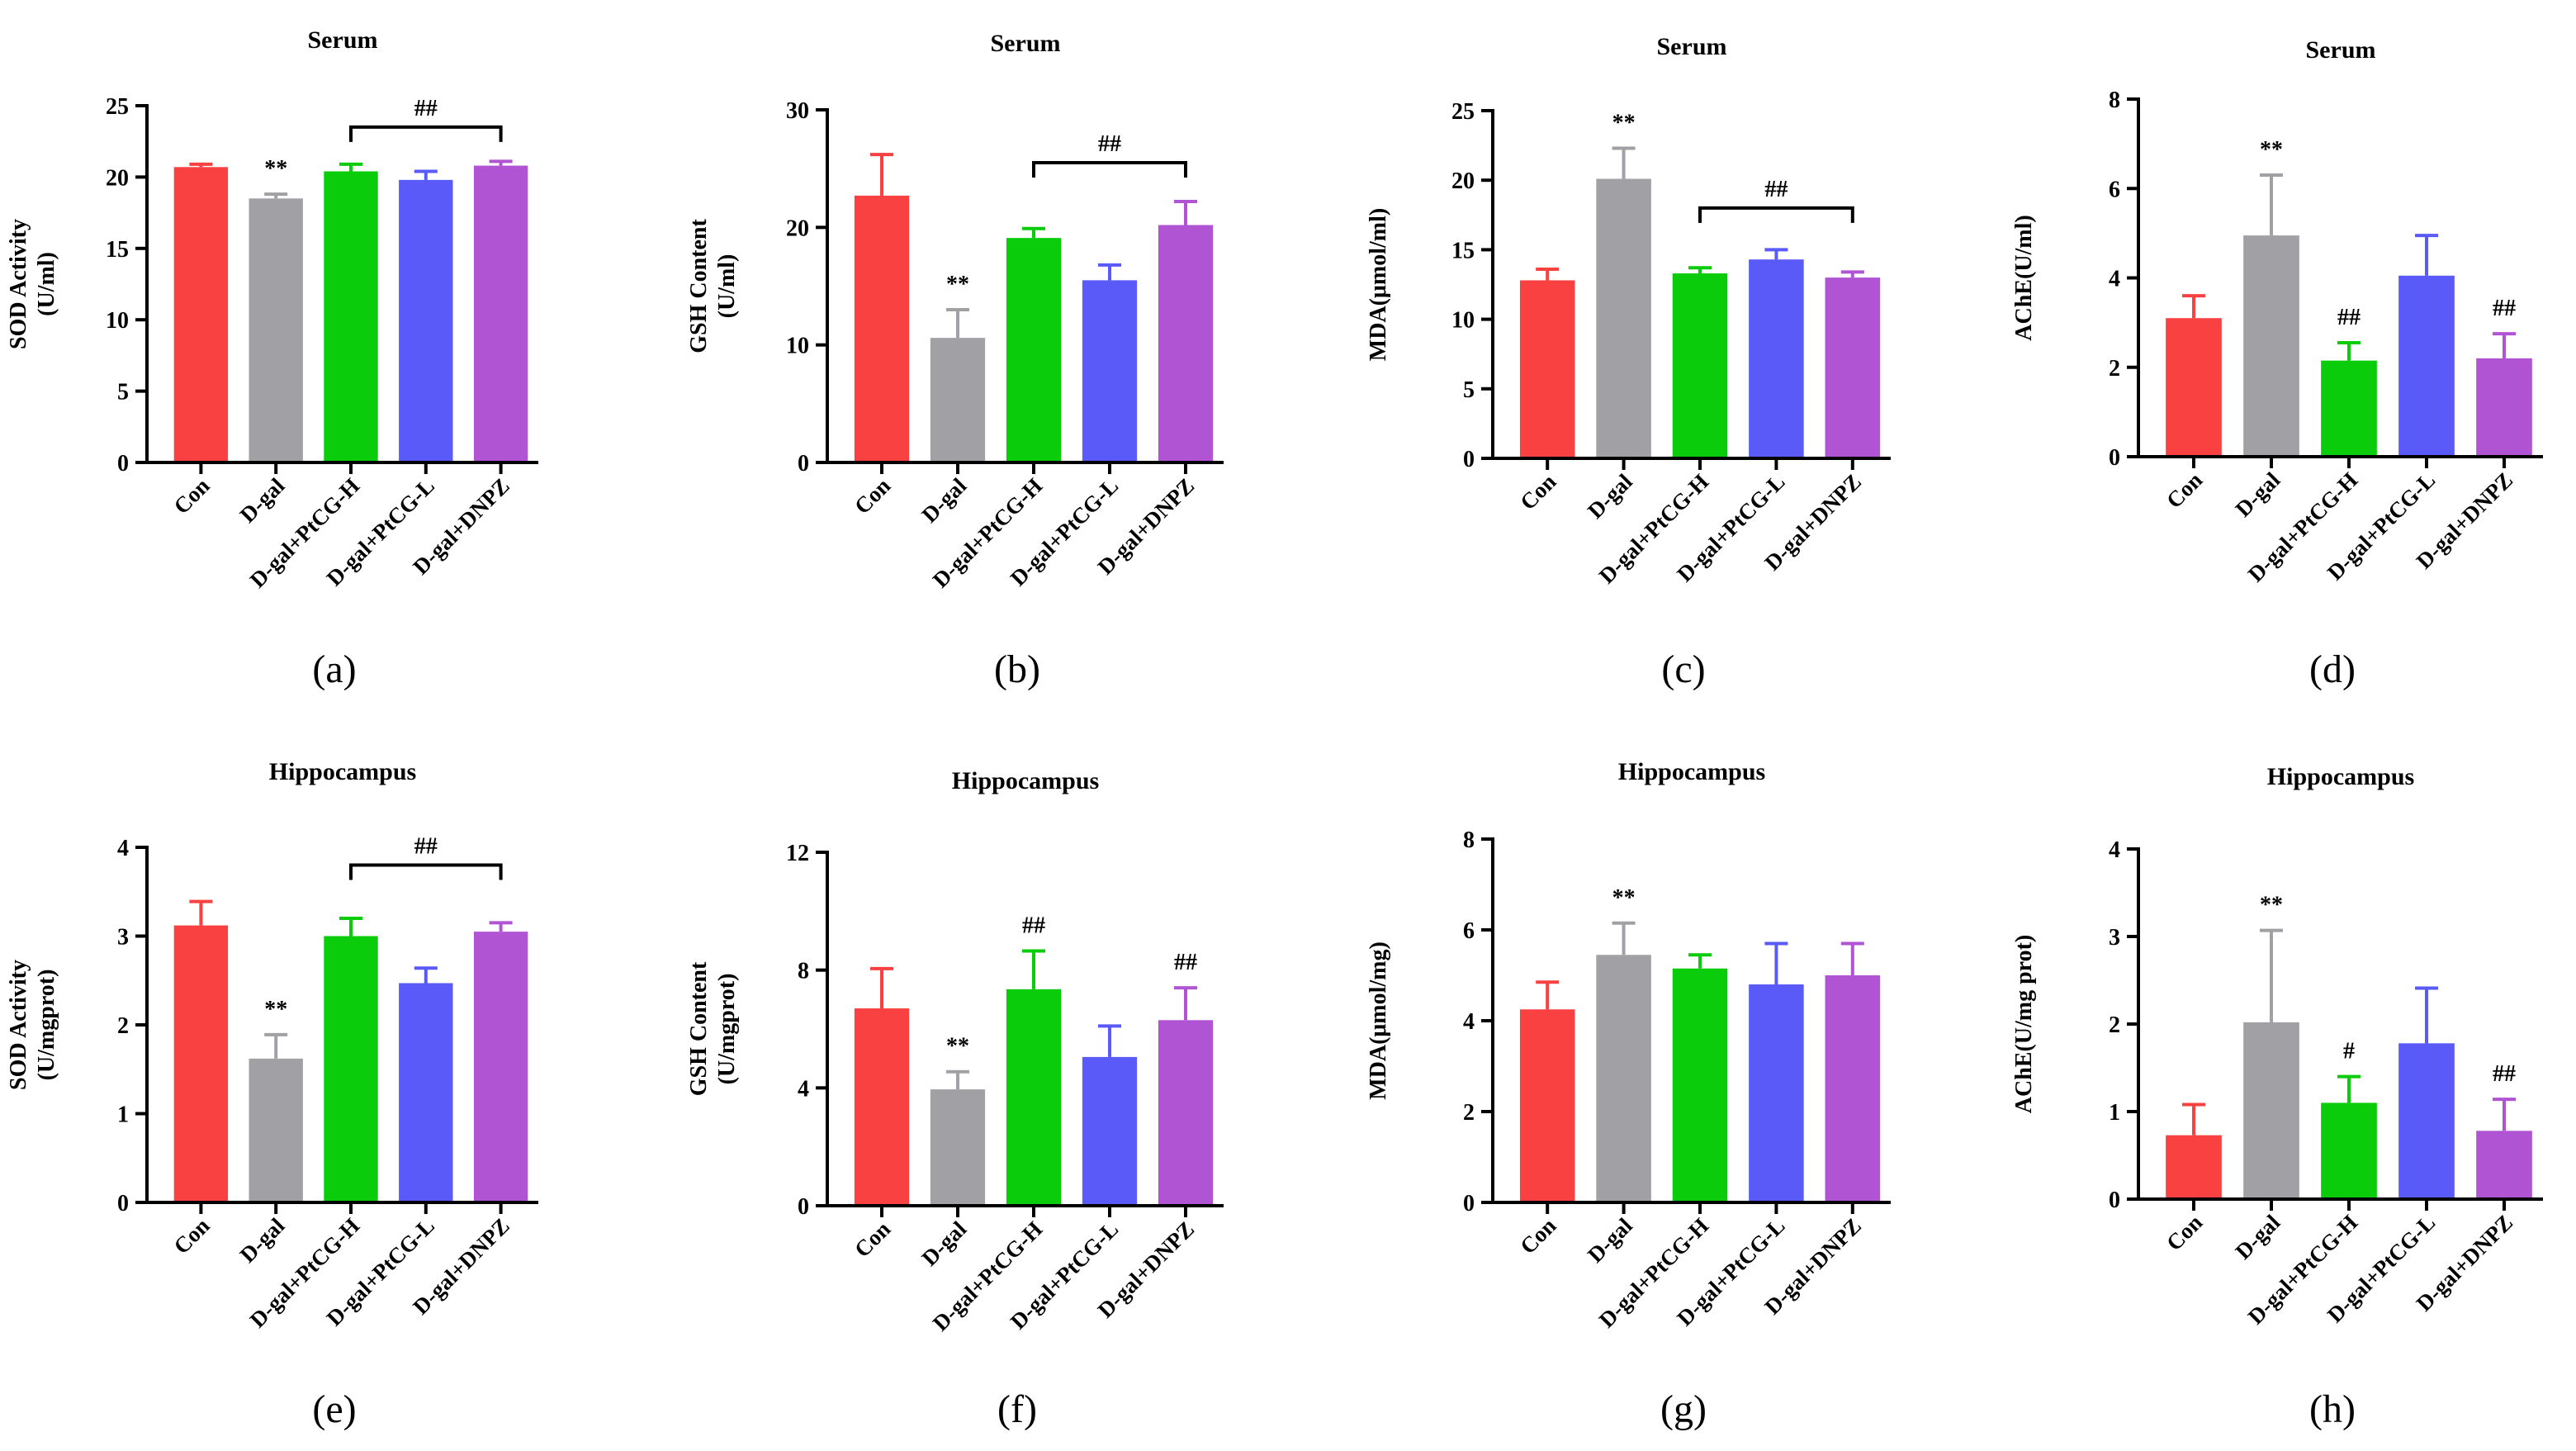 The image size is (2576, 1451). I want to click on panel-label: (e), so click(334, 1409).